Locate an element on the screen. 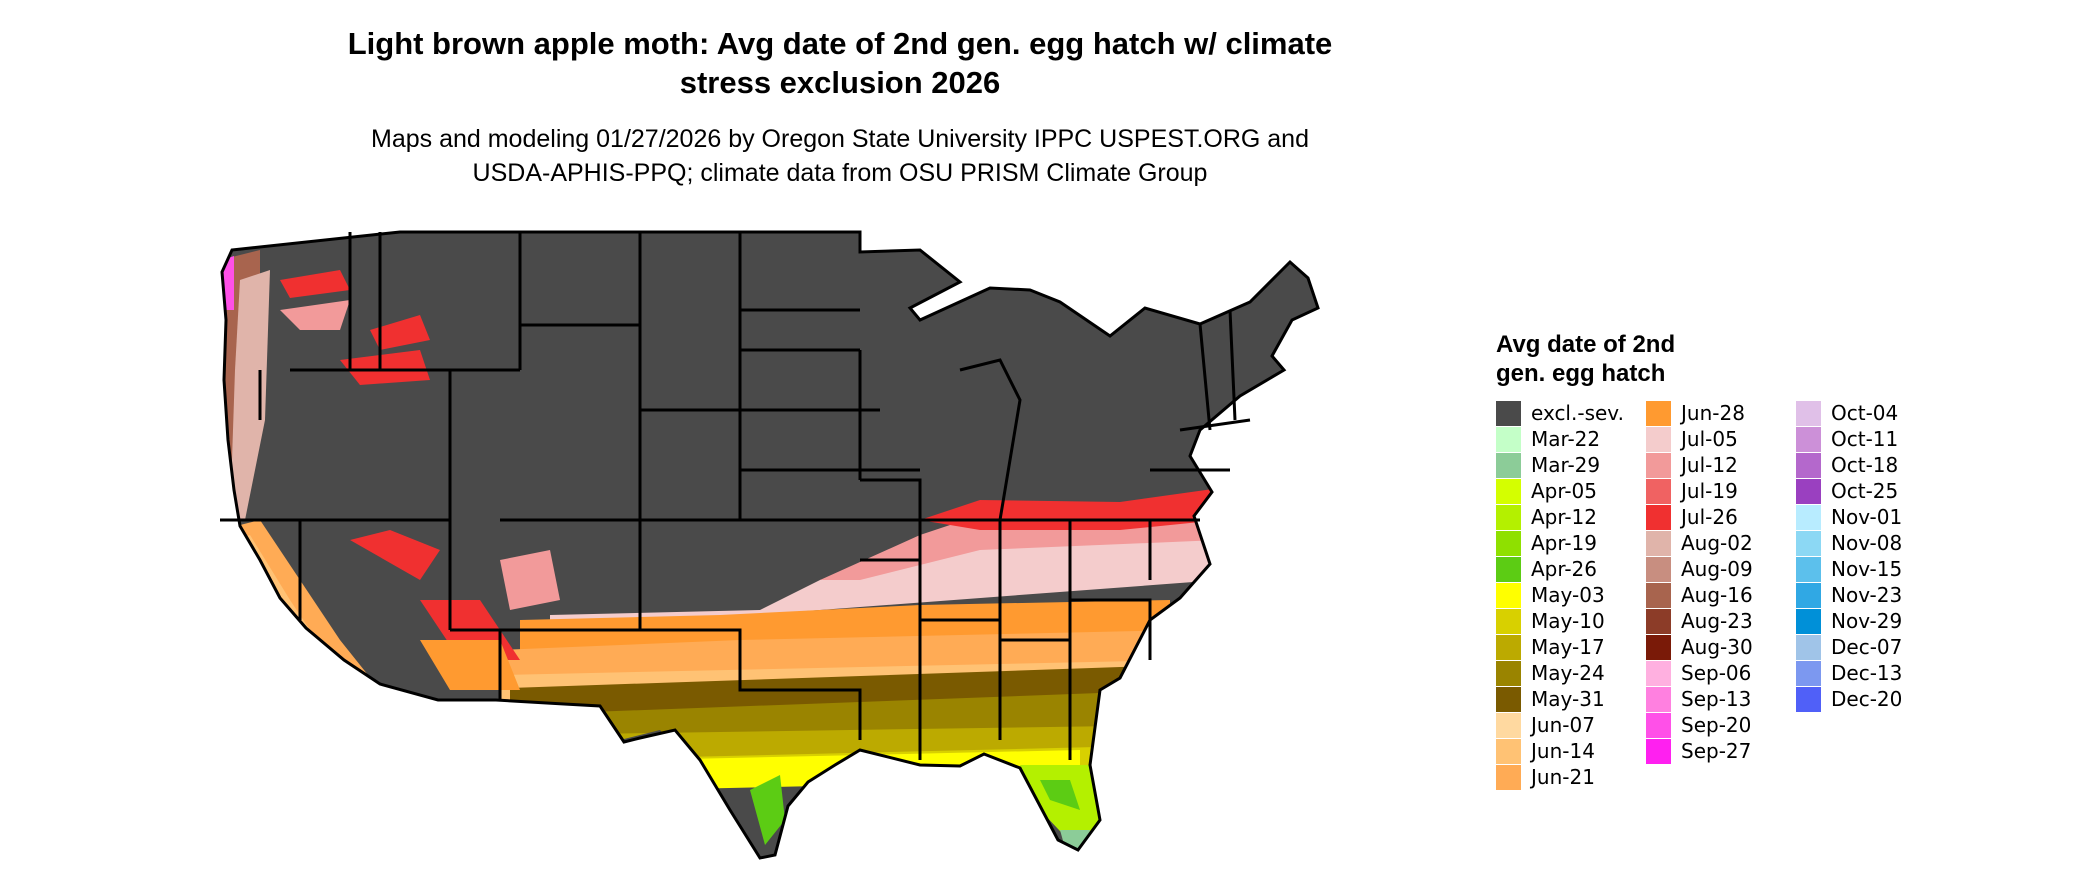 The width and height of the screenshot is (2100, 892). legend-item: Jun-14 is located at coordinates (1571, 751).